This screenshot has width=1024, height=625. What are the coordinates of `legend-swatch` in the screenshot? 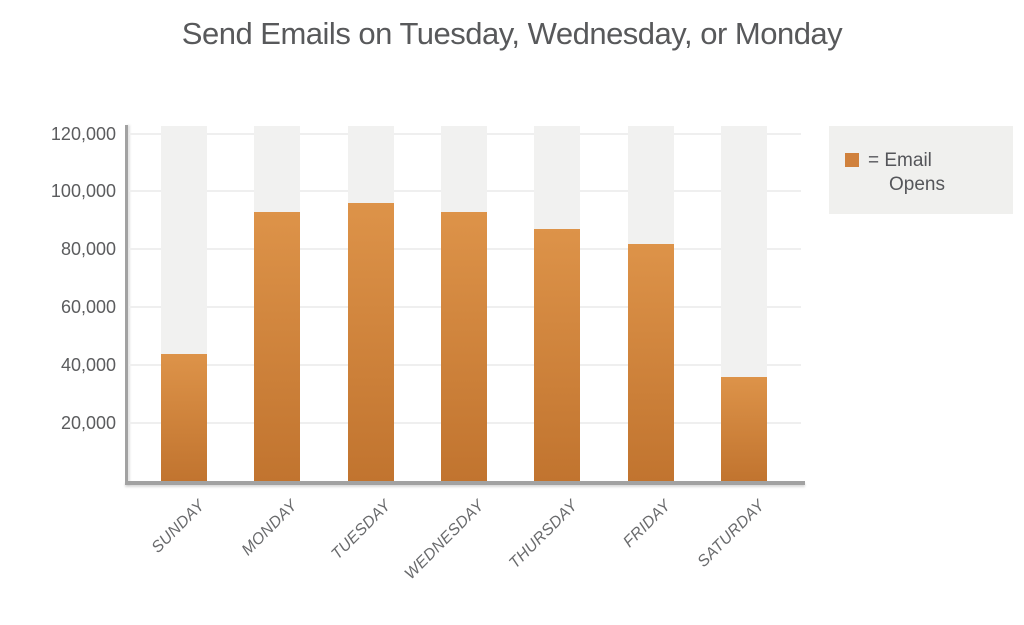 It's located at (852, 160).